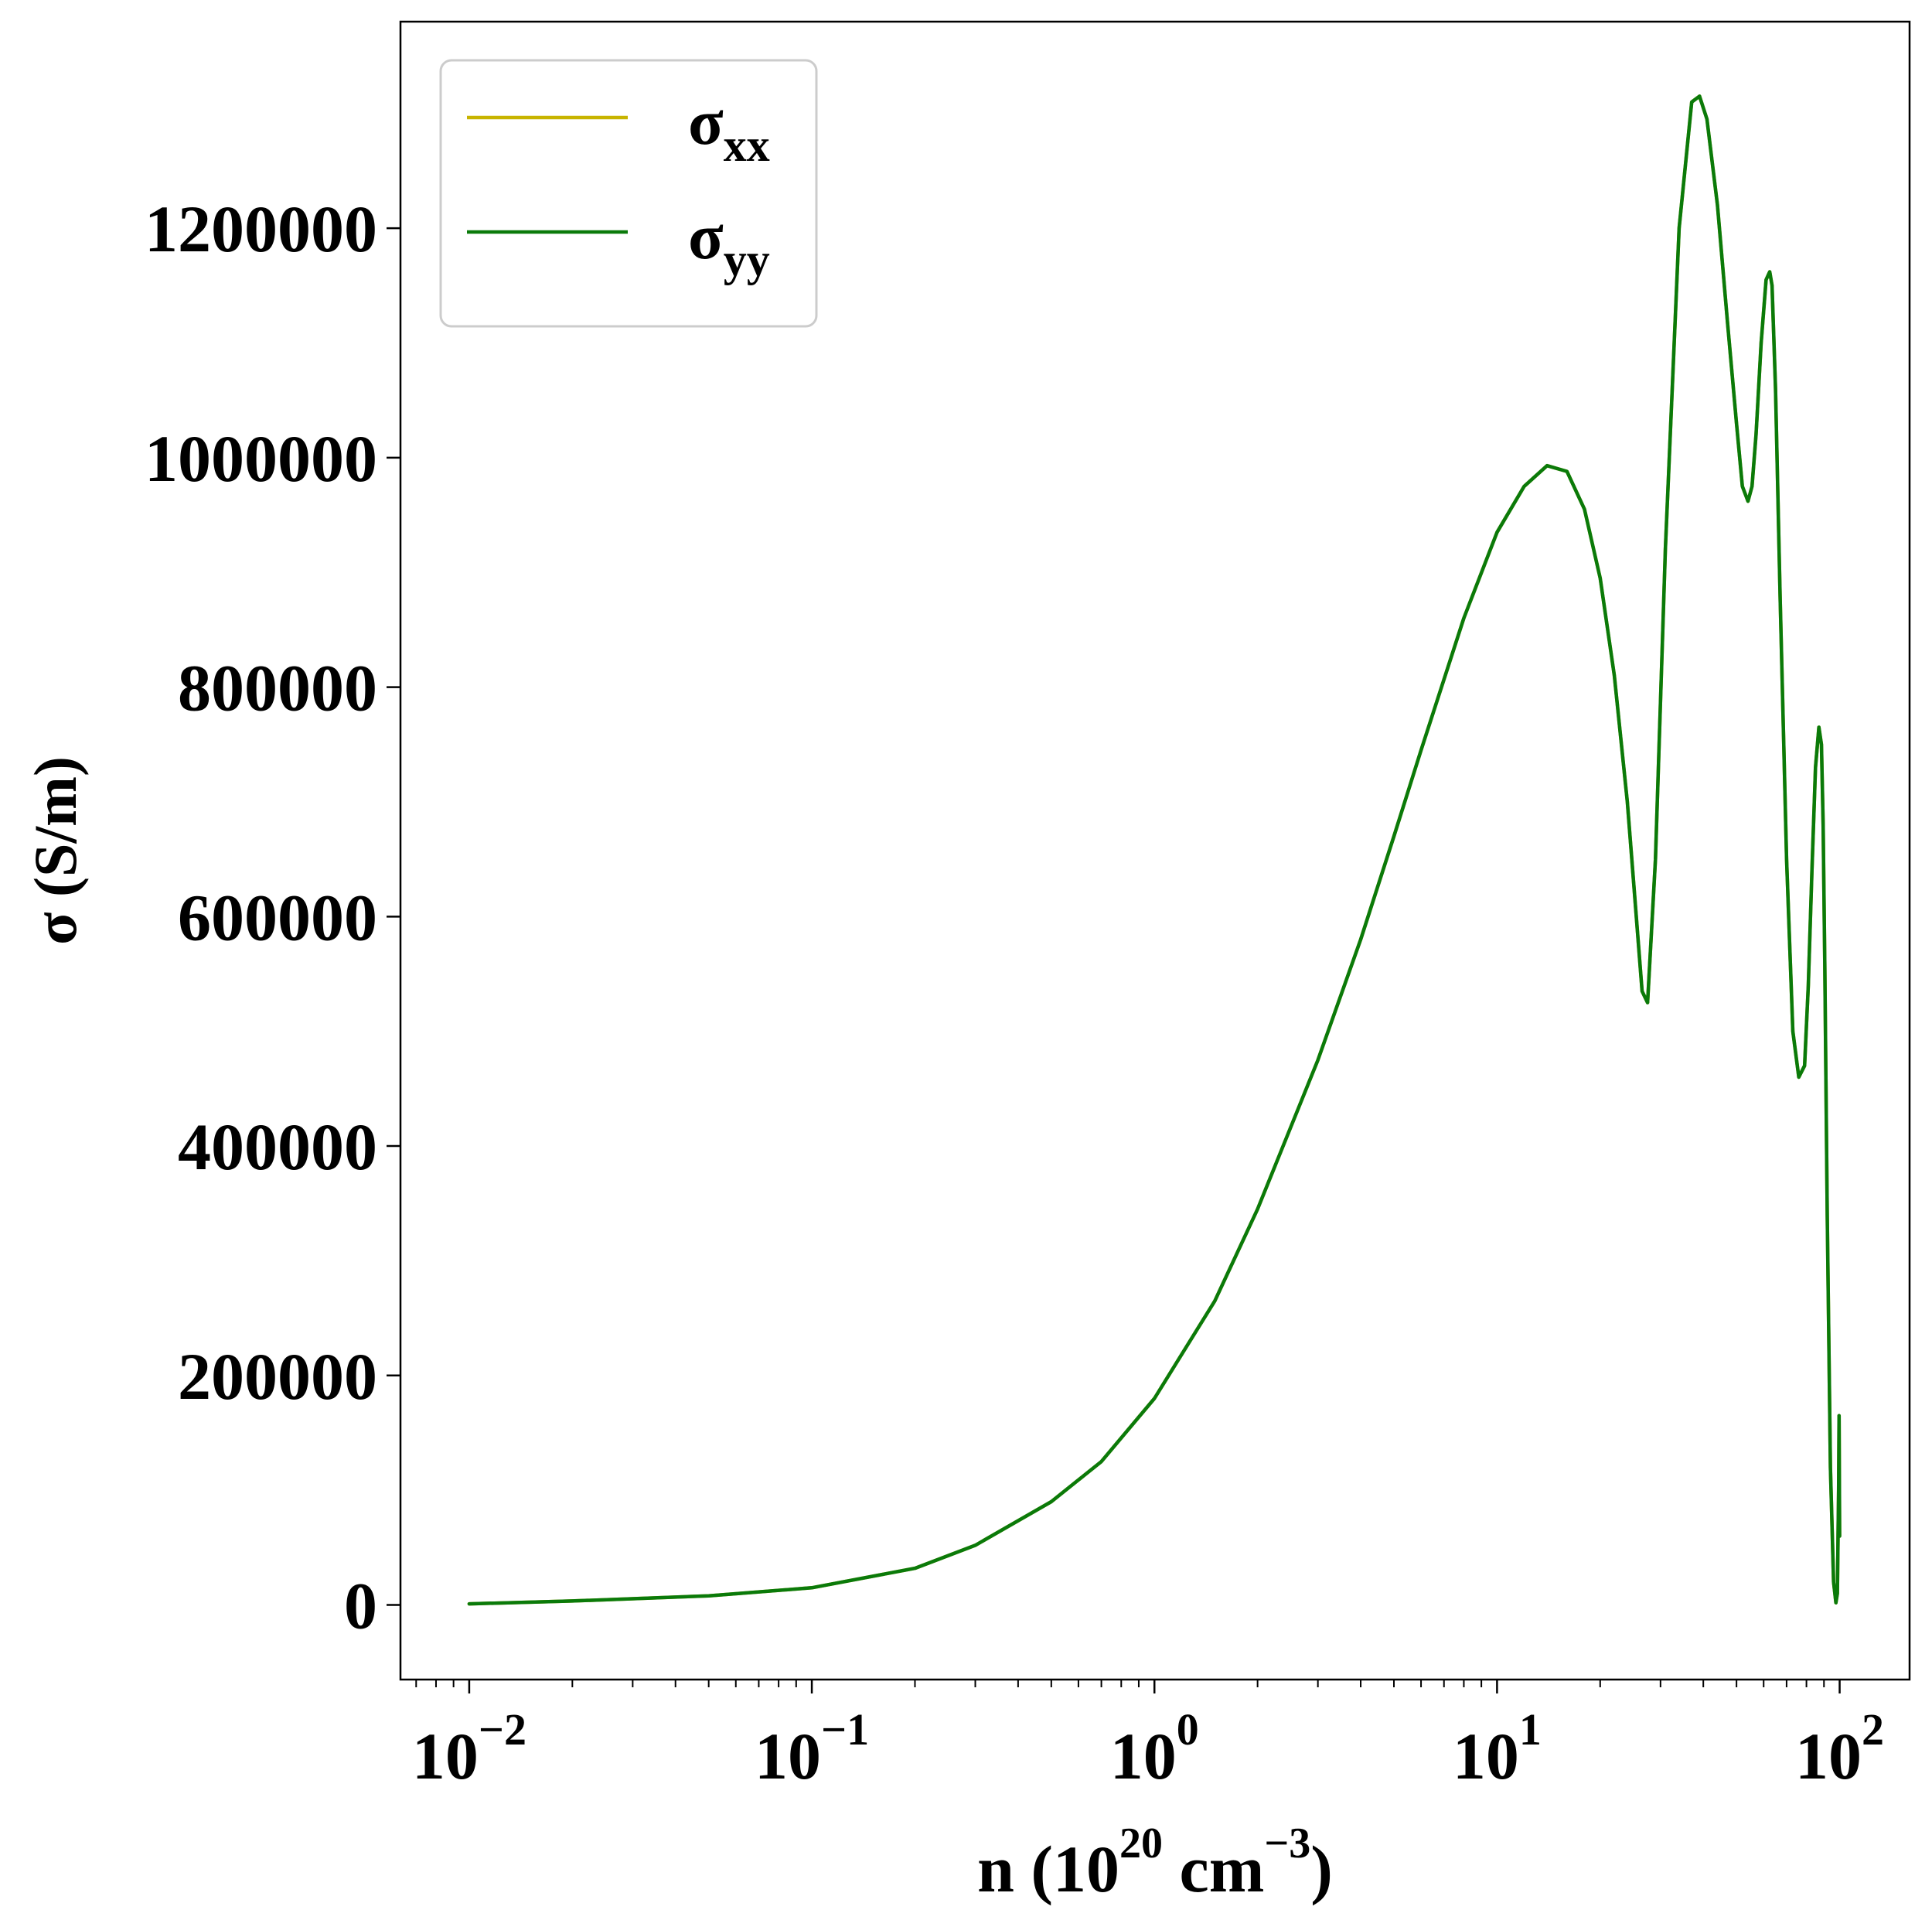  What do you see at coordinates (1497, 1748) in the screenshot?
I see `x-tick-label: 10¹` at bounding box center [1497, 1748].